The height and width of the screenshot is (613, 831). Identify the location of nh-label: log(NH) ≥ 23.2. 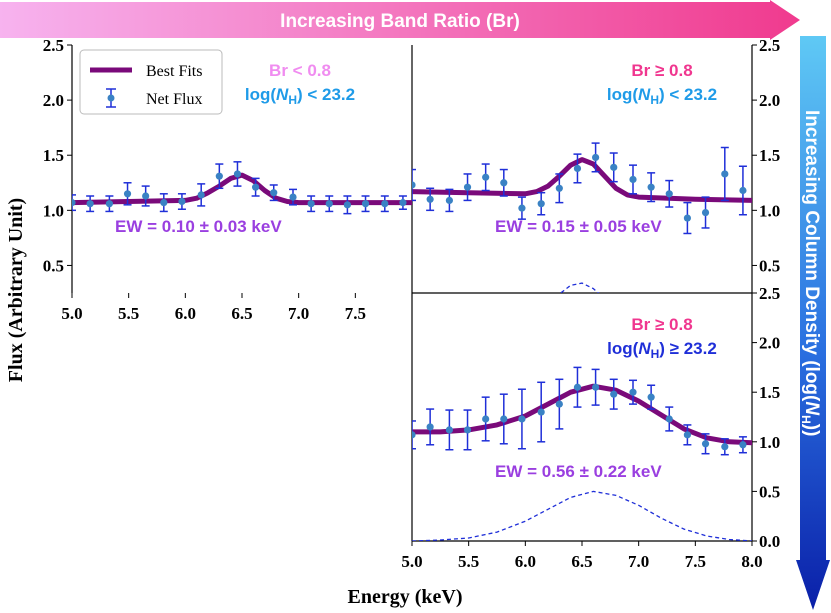
(662, 350).